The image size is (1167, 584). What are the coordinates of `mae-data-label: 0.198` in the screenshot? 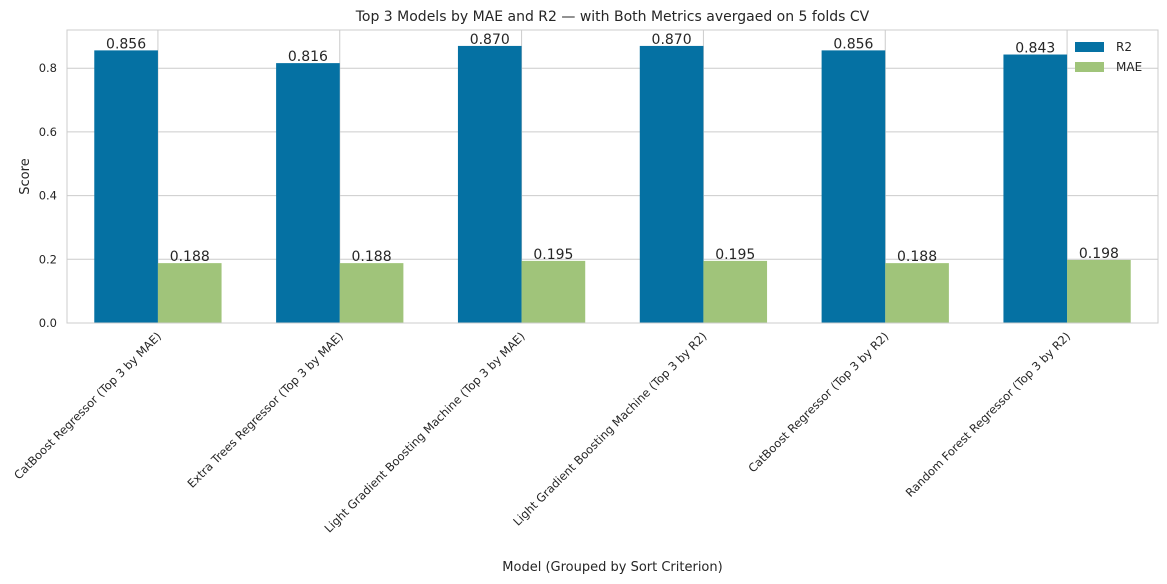 It's located at (1099, 254).